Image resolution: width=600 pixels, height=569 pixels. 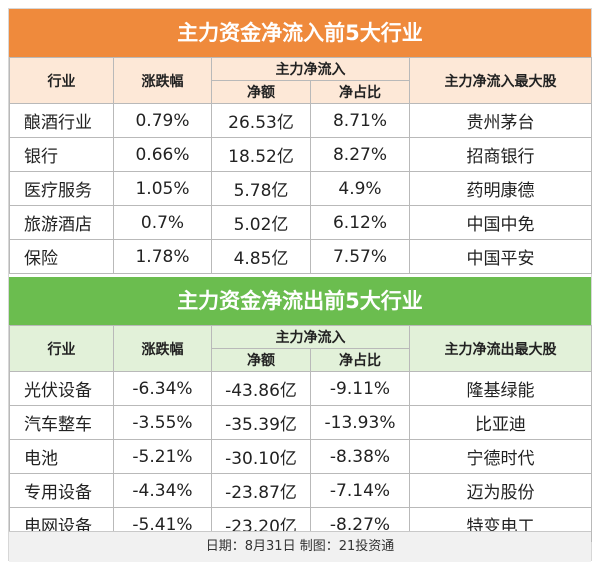 I want to click on net-ratio-cell: -8.38%, so click(x=360, y=456).